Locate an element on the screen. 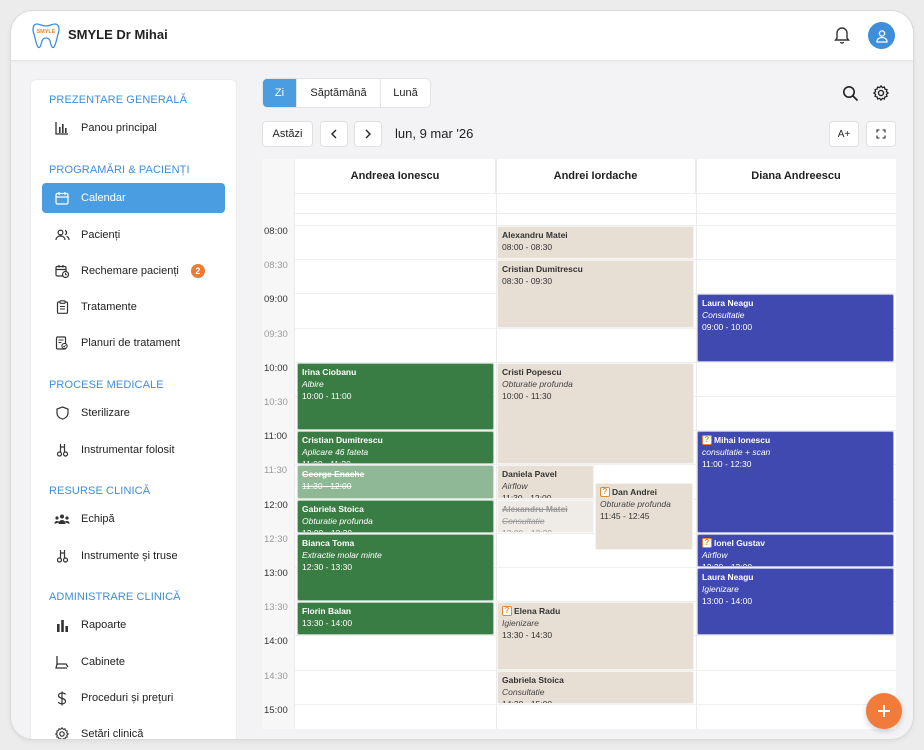  column-header: Diana Andreescu is located at coordinates (796, 176).